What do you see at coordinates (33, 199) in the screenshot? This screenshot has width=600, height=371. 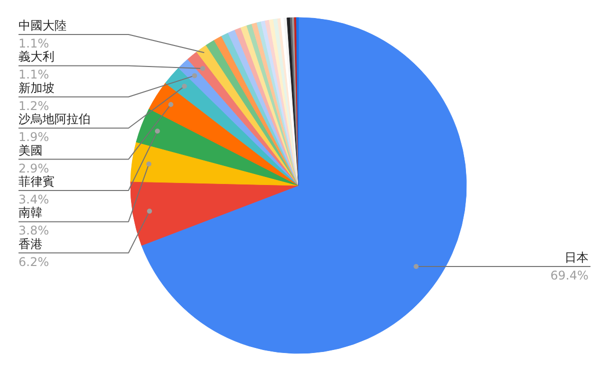 I see `data-label: 3.4%` at bounding box center [33, 199].